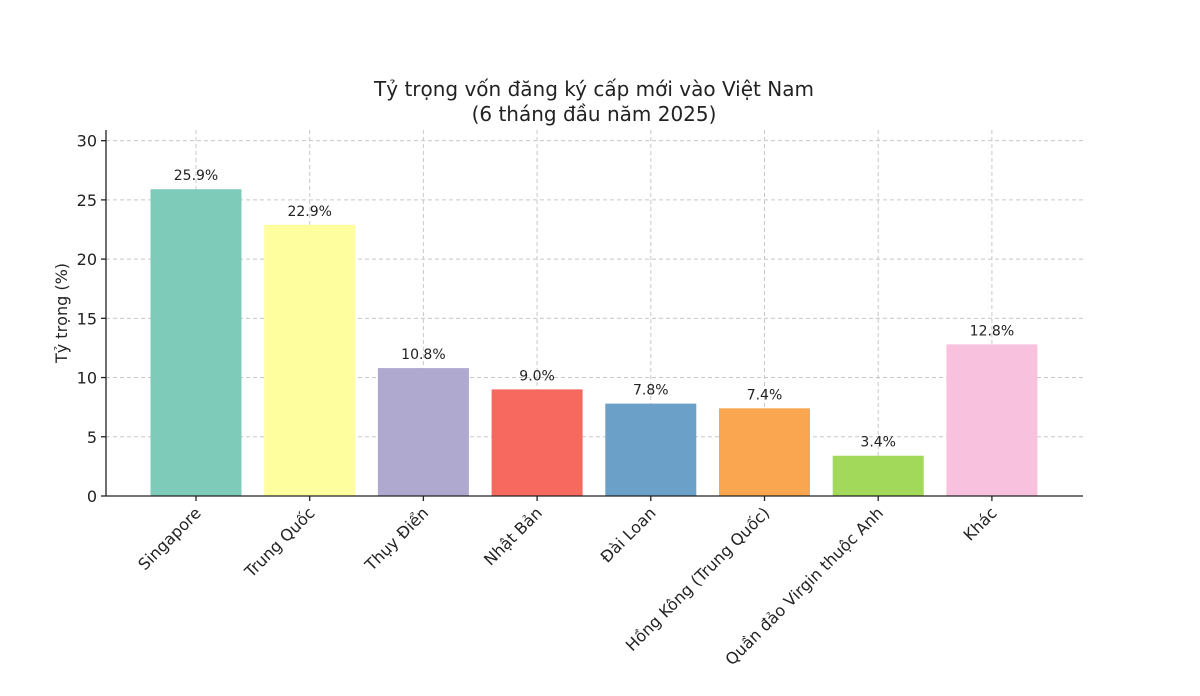 This screenshot has height=696, width=1200. What do you see at coordinates (87, 378) in the screenshot?
I see `y-tick-label: 10` at bounding box center [87, 378].